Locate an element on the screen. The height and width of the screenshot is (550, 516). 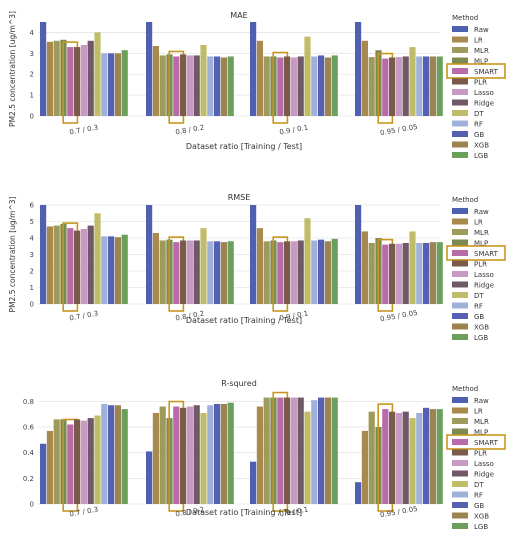
legend-label-mlr: MLR is located at coordinates (481, 233).